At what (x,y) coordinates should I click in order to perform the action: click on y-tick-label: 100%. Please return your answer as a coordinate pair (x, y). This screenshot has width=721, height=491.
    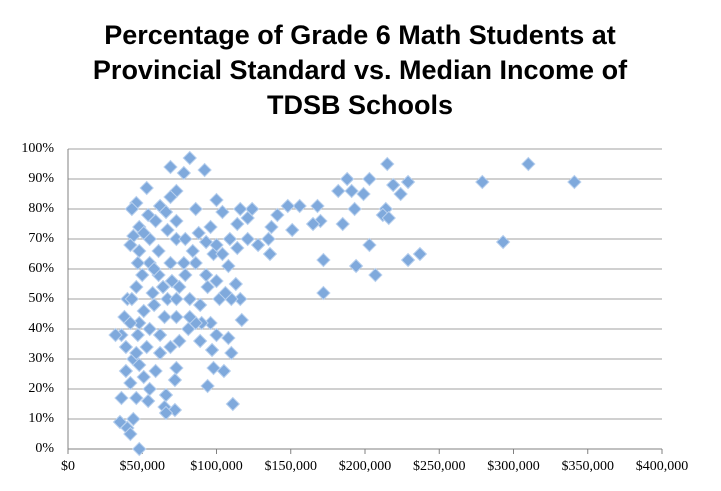
    Looking at the image, I should click on (37, 148).